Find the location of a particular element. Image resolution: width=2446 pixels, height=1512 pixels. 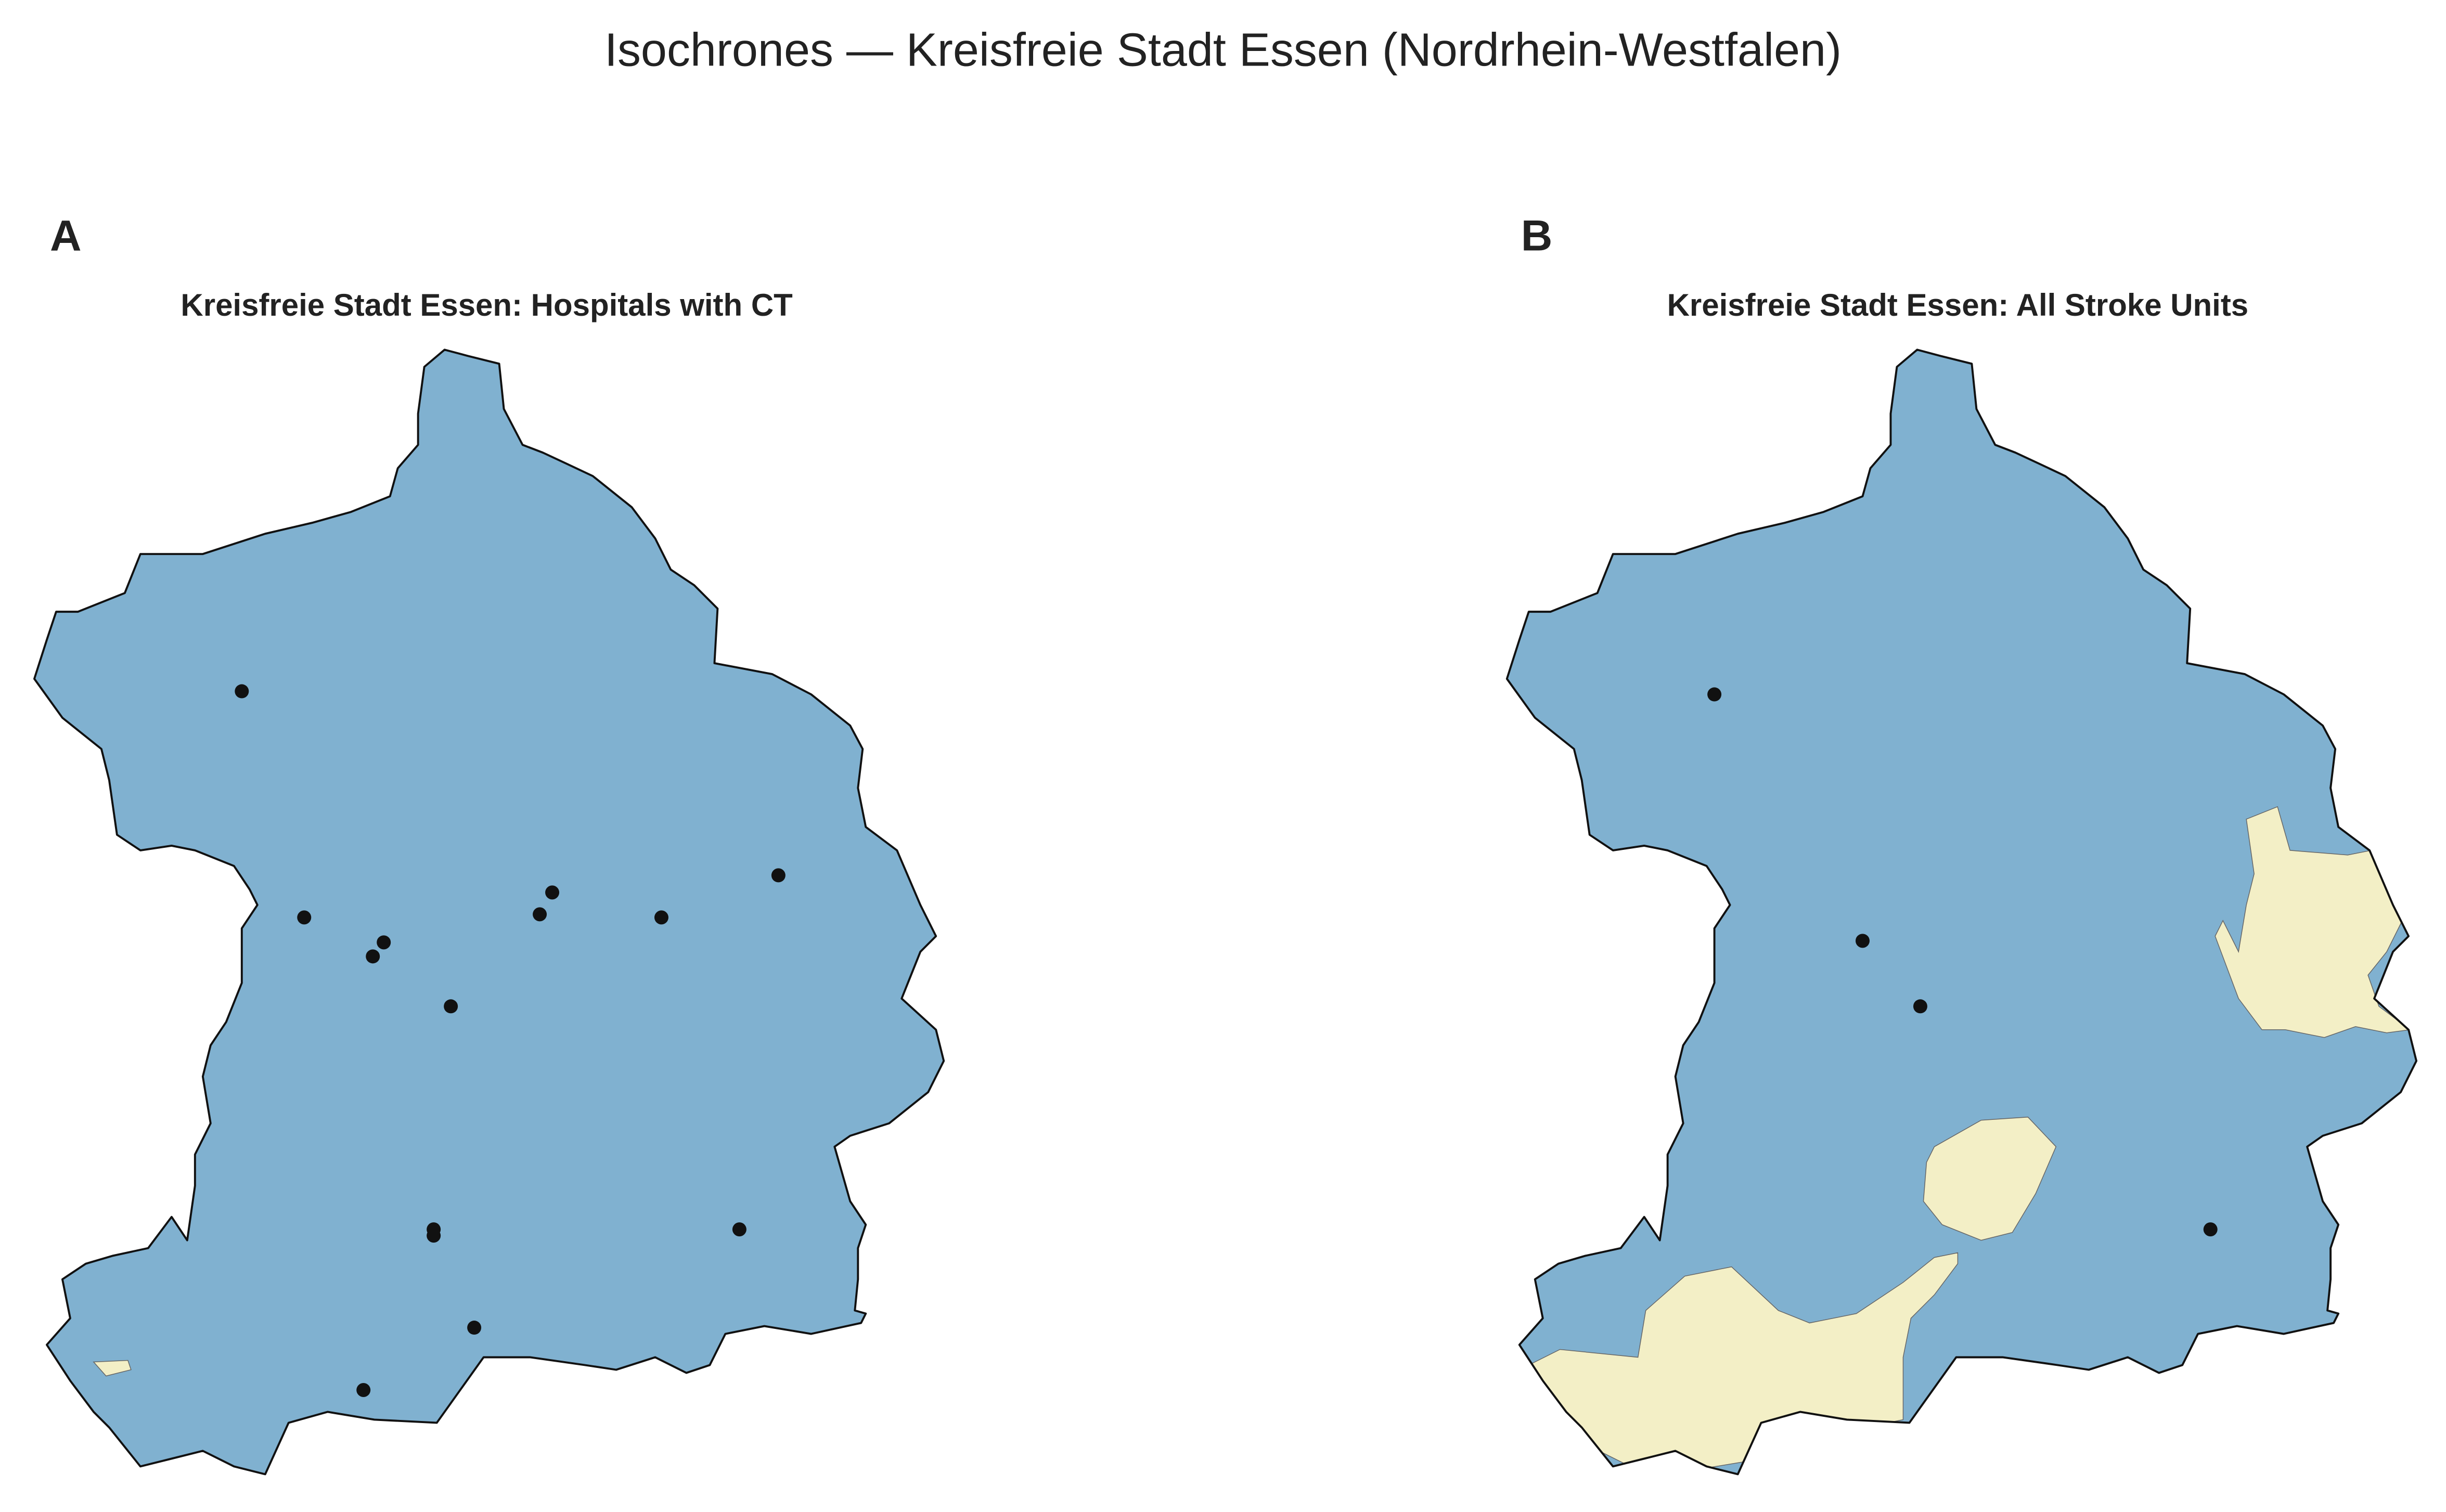

hospital-points is located at coordinates (510, 1040).